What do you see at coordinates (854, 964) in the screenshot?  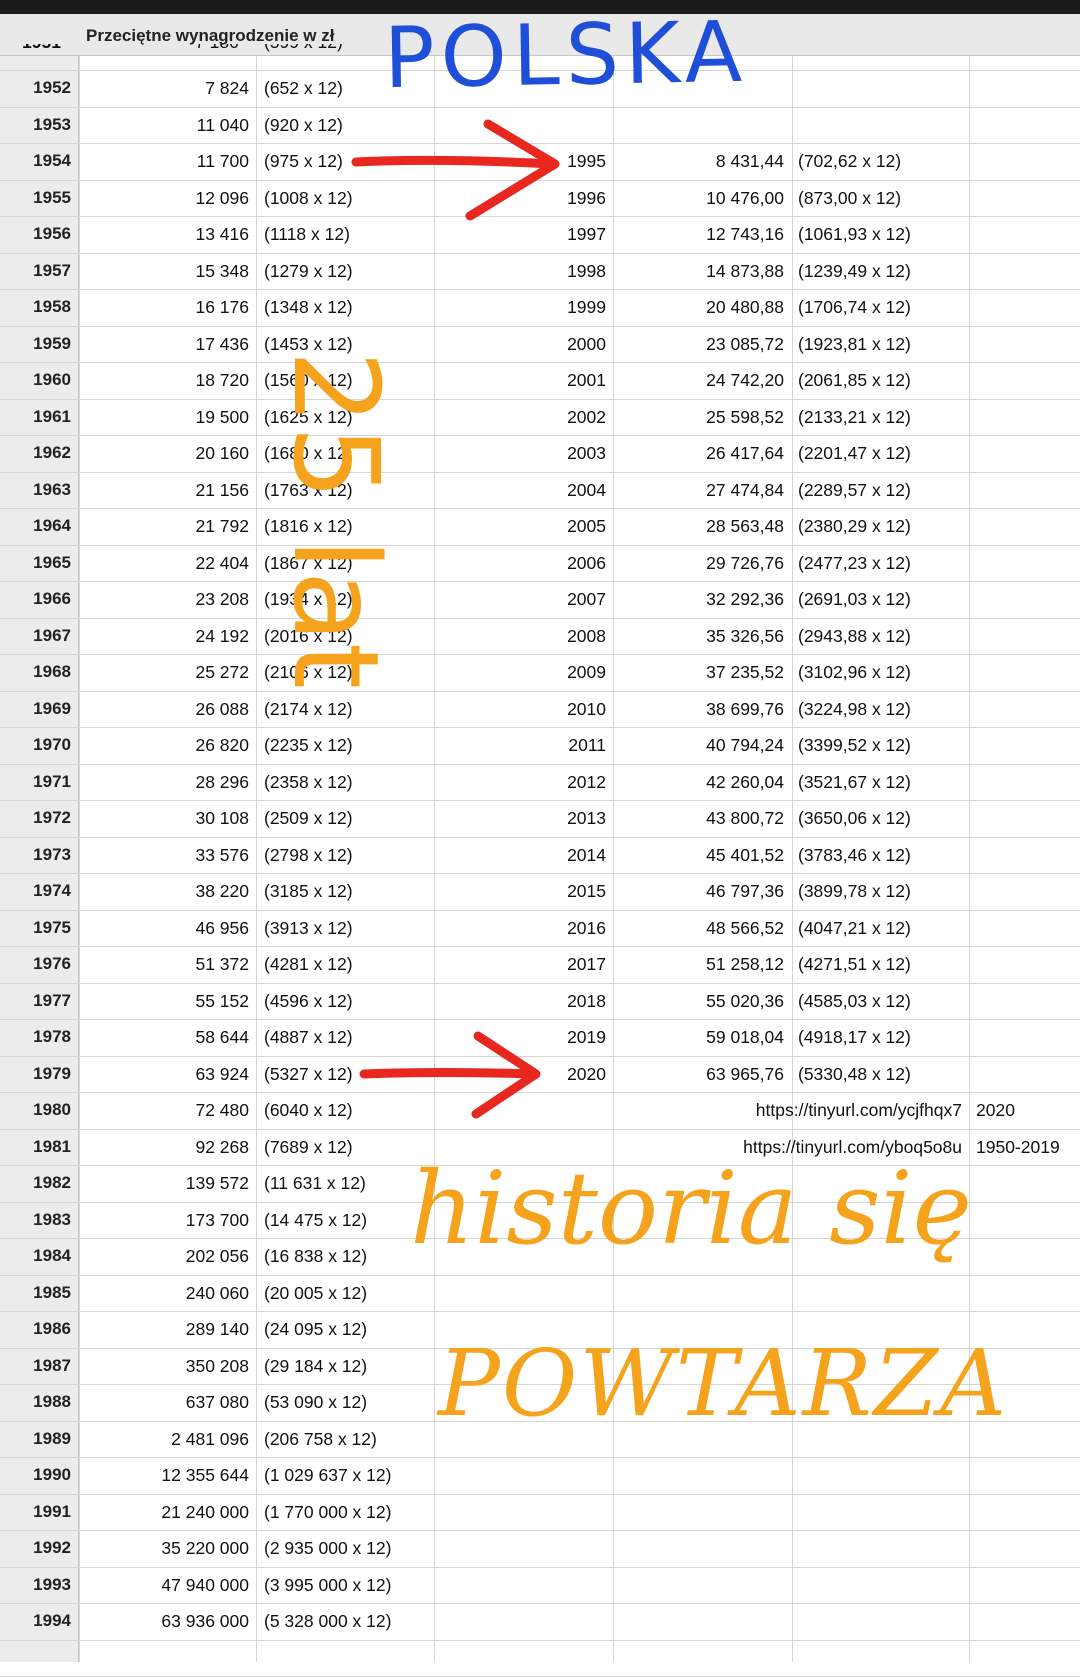 I see `cell-multiplier: (4271,51 x 12)` at bounding box center [854, 964].